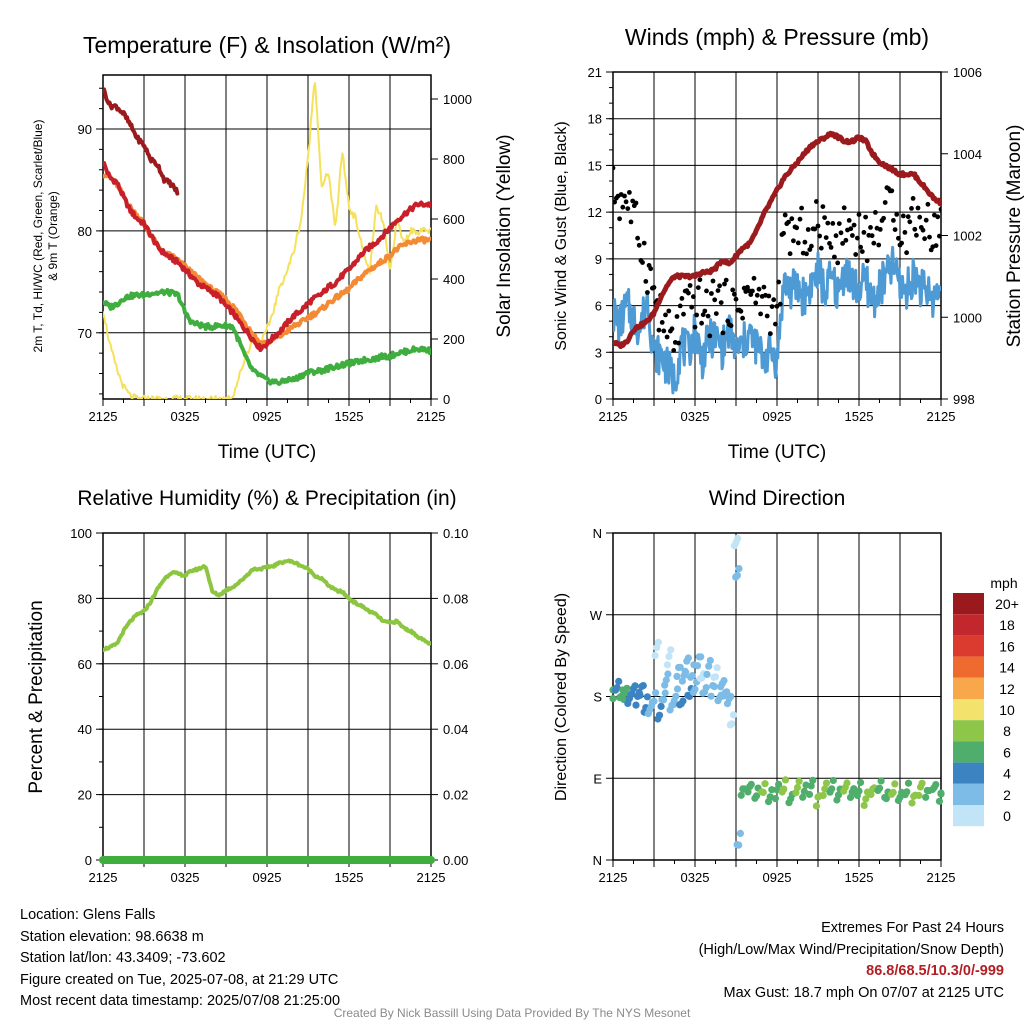  I want to click on rh-xtick-label: 1525, so click(349, 877).